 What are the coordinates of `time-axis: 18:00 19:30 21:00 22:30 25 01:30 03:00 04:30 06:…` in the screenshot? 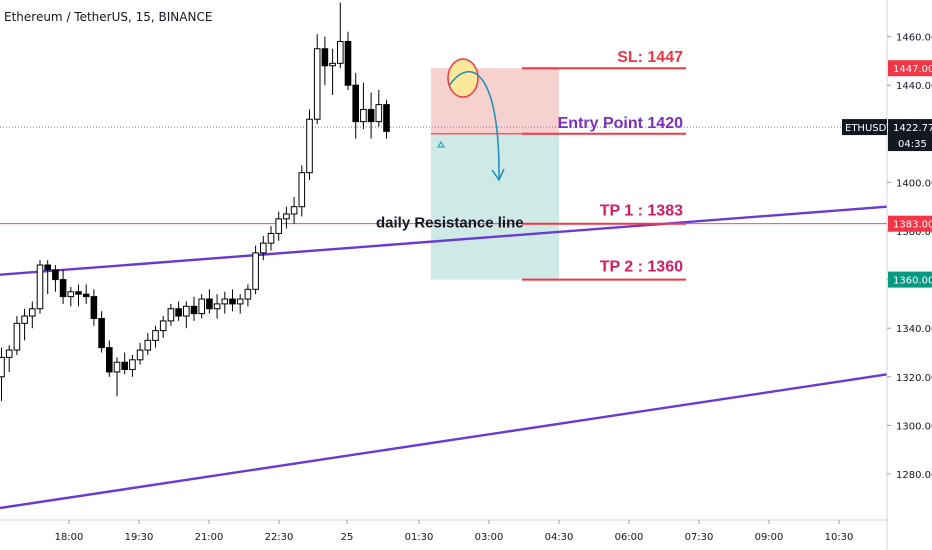 It's located at (443, 531).